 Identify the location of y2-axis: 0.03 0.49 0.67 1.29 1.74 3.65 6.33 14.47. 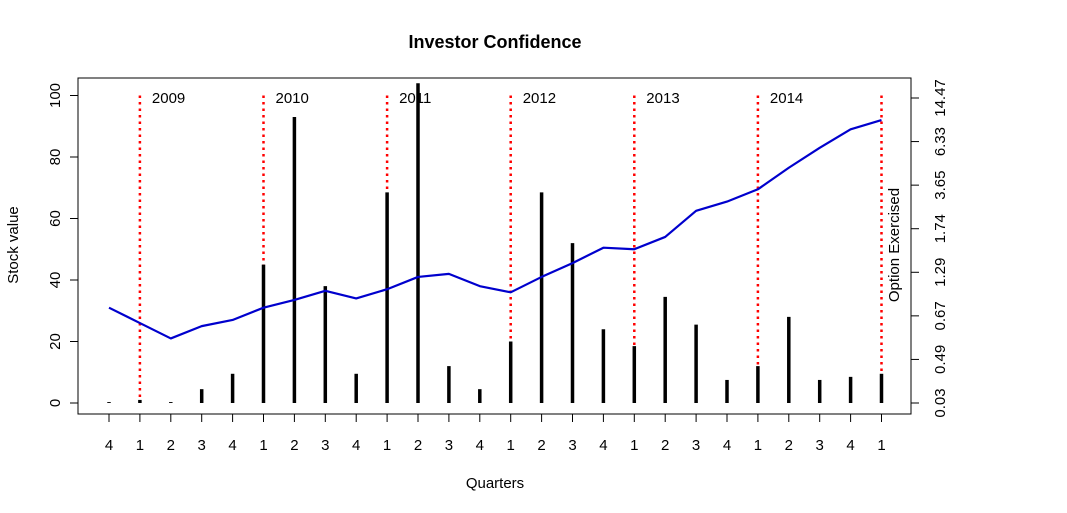
(929, 248).